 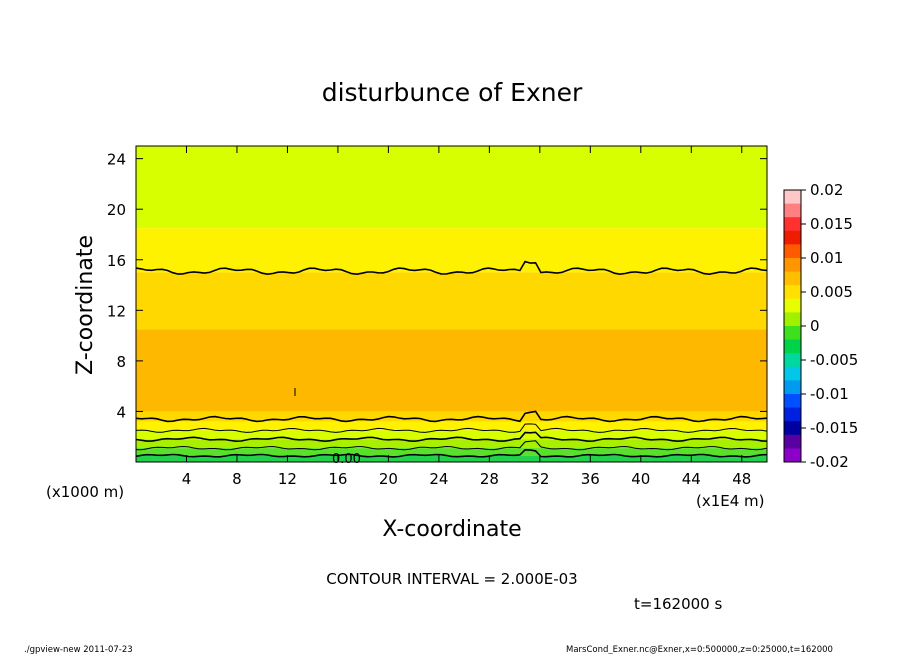 I want to click on x-tick-label: 4, so click(x=187, y=479).